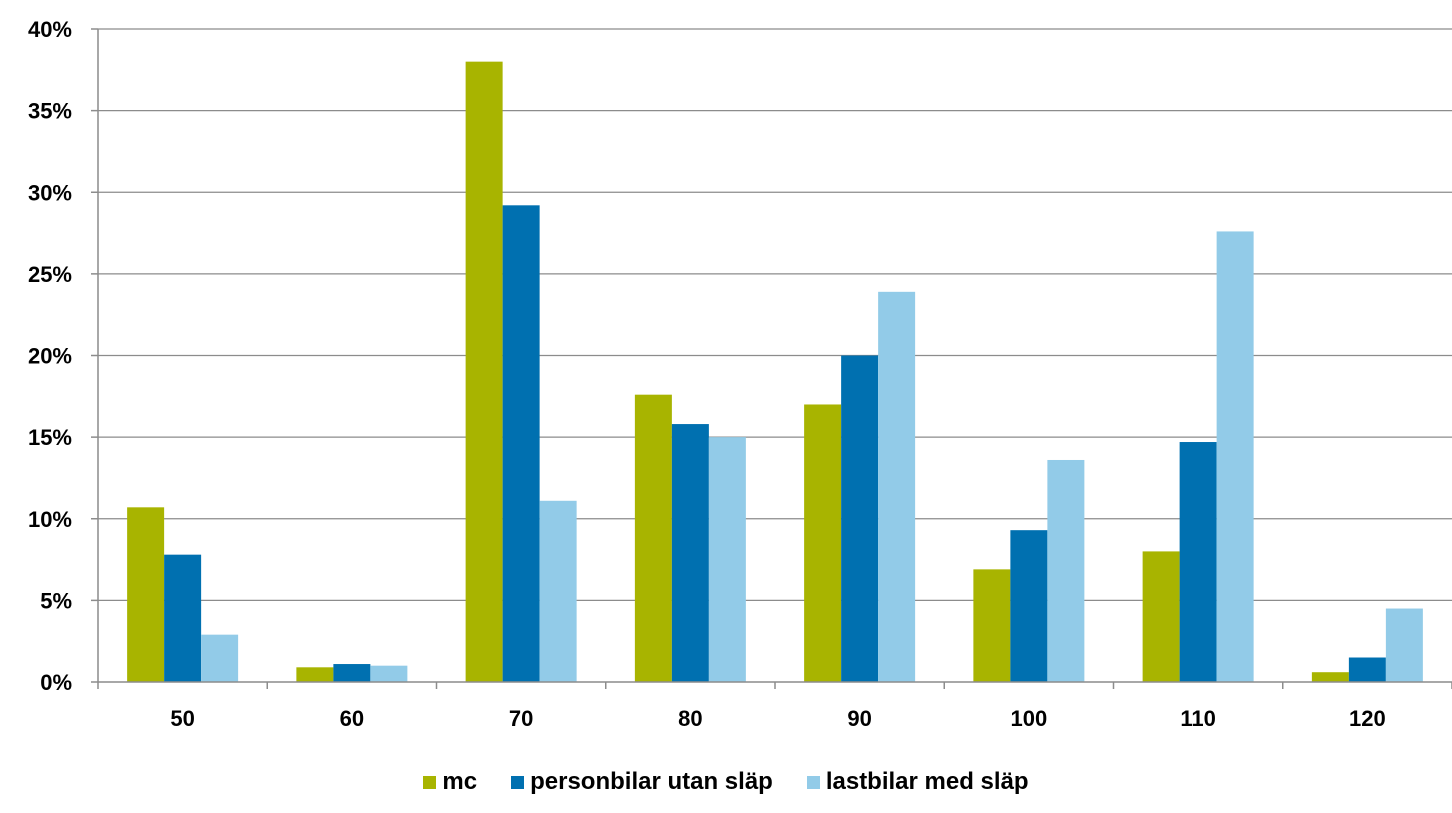 The width and height of the screenshot is (1452, 813). What do you see at coordinates (558, 591) in the screenshot?
I see `bar-lastbilar-med-släp-70` at bounding box center [558, 591].